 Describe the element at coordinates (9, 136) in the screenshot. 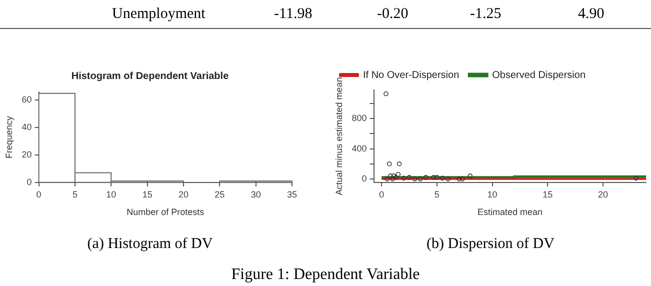

I see `y-axis-title: Frequency` at that location.